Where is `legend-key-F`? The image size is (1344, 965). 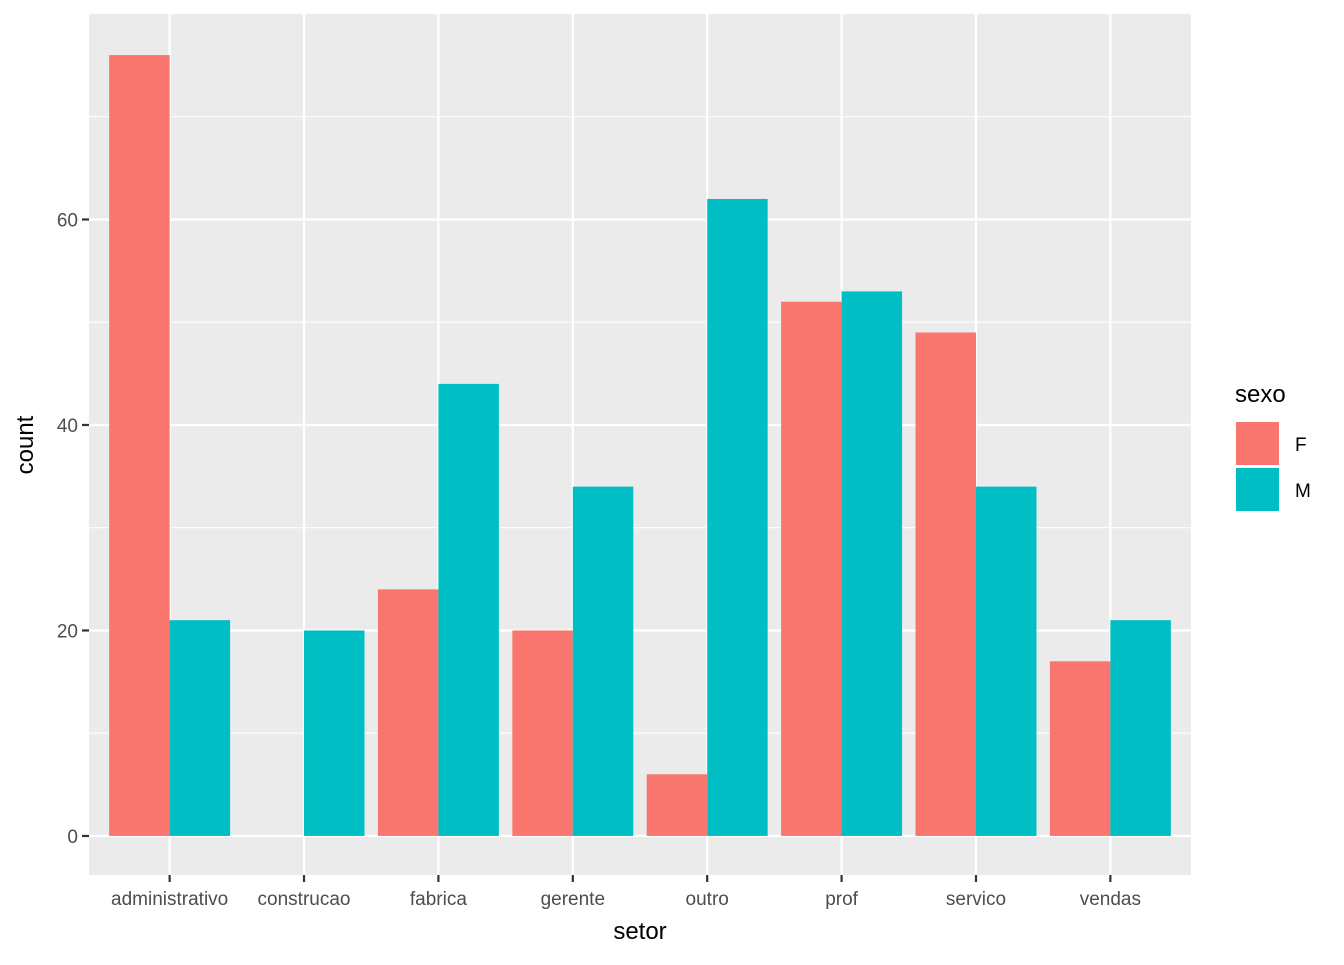
legend-key-F is located at coordinates (1257, 443).